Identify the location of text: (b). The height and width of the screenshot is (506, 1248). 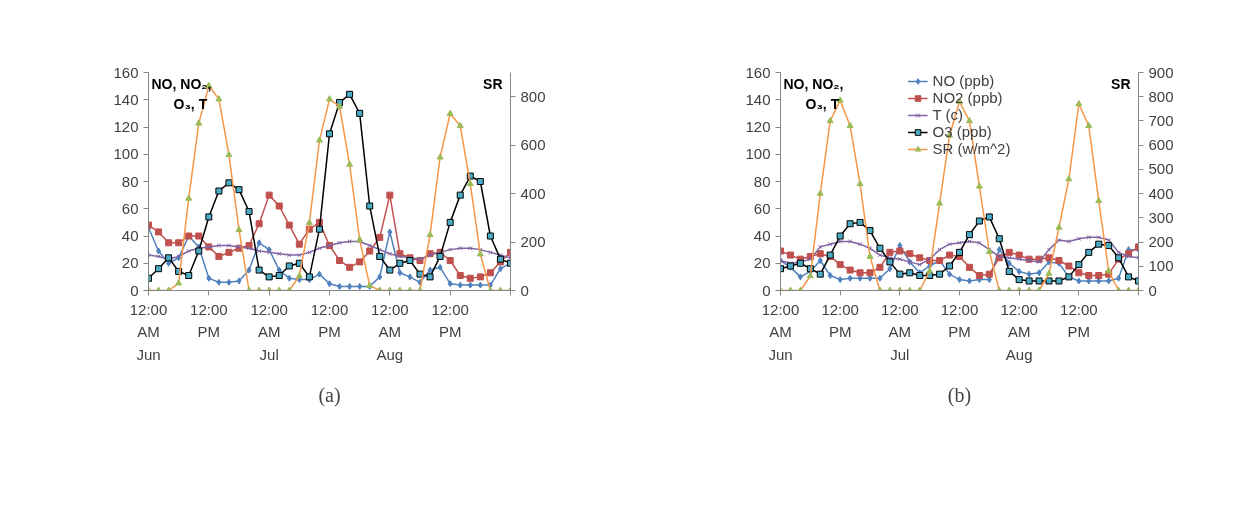
(959, 395).